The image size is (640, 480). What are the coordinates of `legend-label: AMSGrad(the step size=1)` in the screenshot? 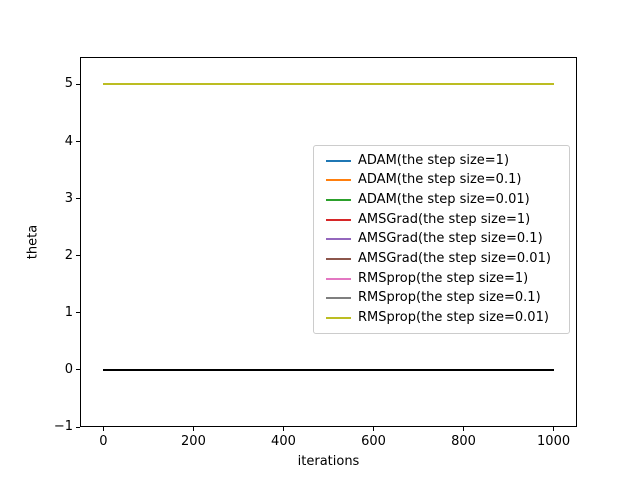 It's located at (444, 219).